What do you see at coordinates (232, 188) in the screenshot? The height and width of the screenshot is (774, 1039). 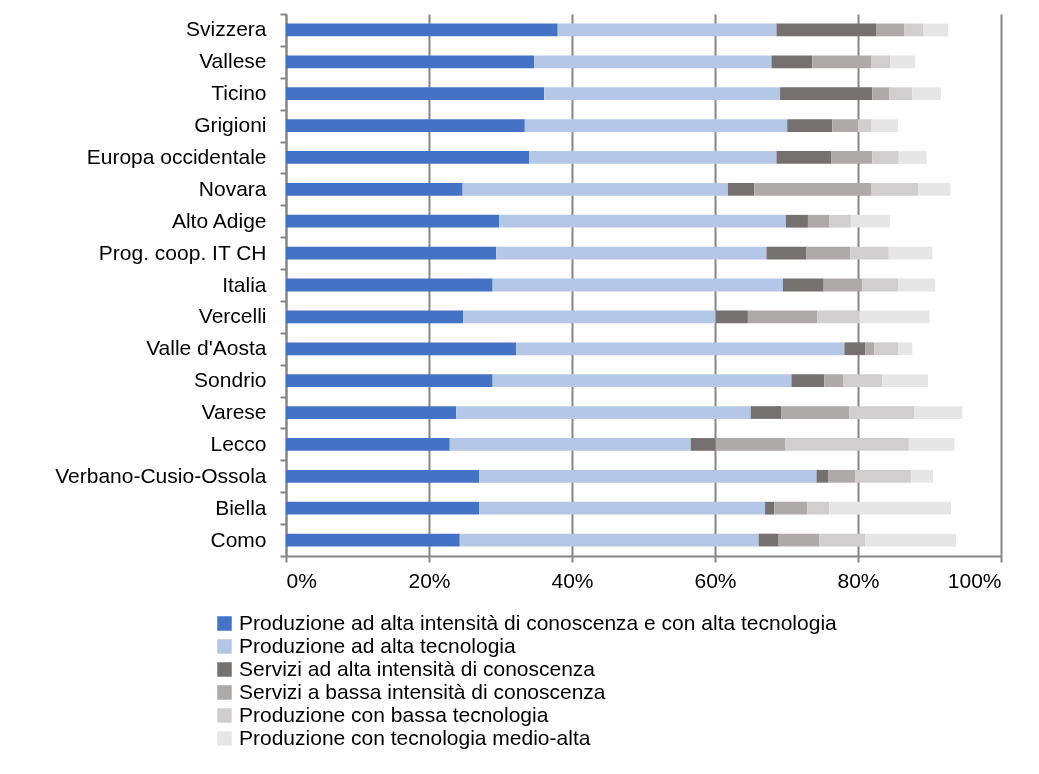 I see `y-tick-label: Novara` at bounding box center [232, 188].